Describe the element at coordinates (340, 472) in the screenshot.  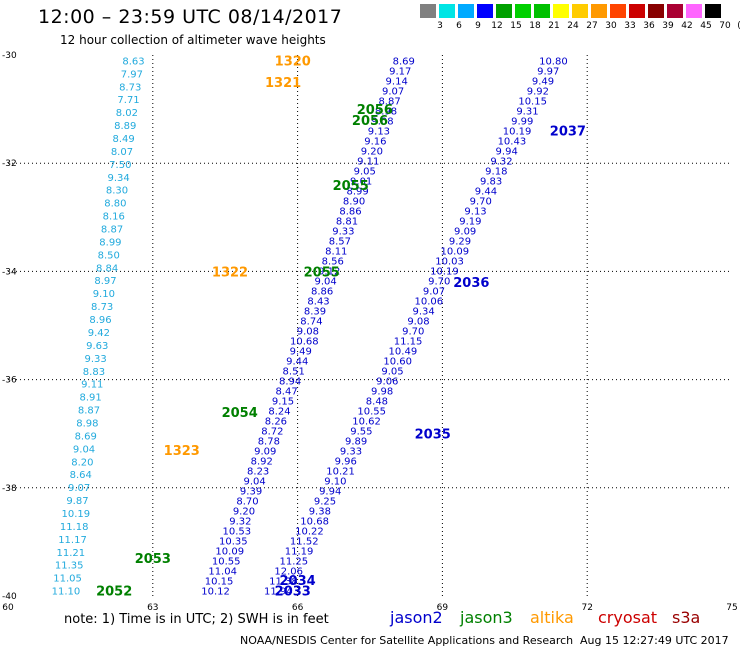
I see `swh-value-label: 10.21` at that location.